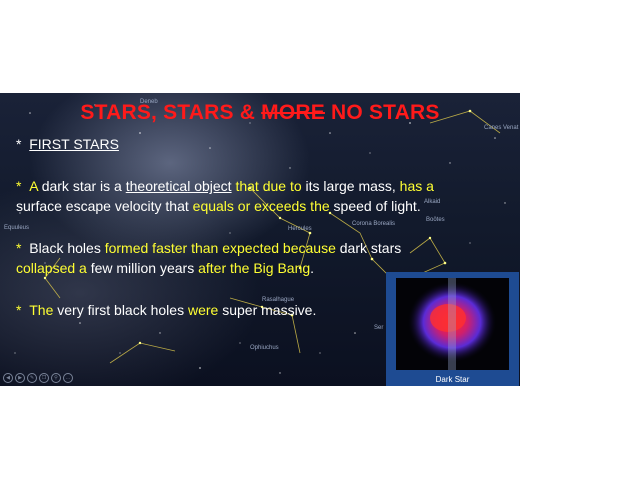  Describe the element at coordinates (379, 328) in the screenshot. I see `constellation-label: Ser` at that location.